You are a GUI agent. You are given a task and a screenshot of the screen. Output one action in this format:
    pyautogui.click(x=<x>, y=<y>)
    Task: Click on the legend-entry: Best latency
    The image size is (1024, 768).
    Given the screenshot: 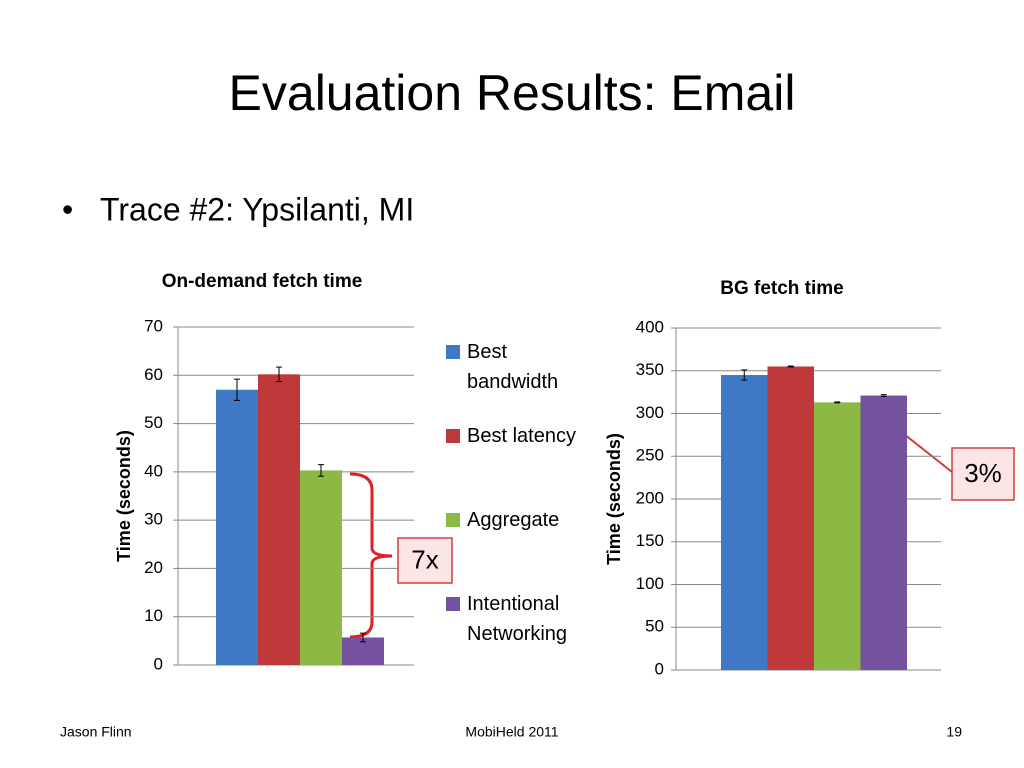 What is the action you would take?
    pyautogui.click(x=520, y=436)
    